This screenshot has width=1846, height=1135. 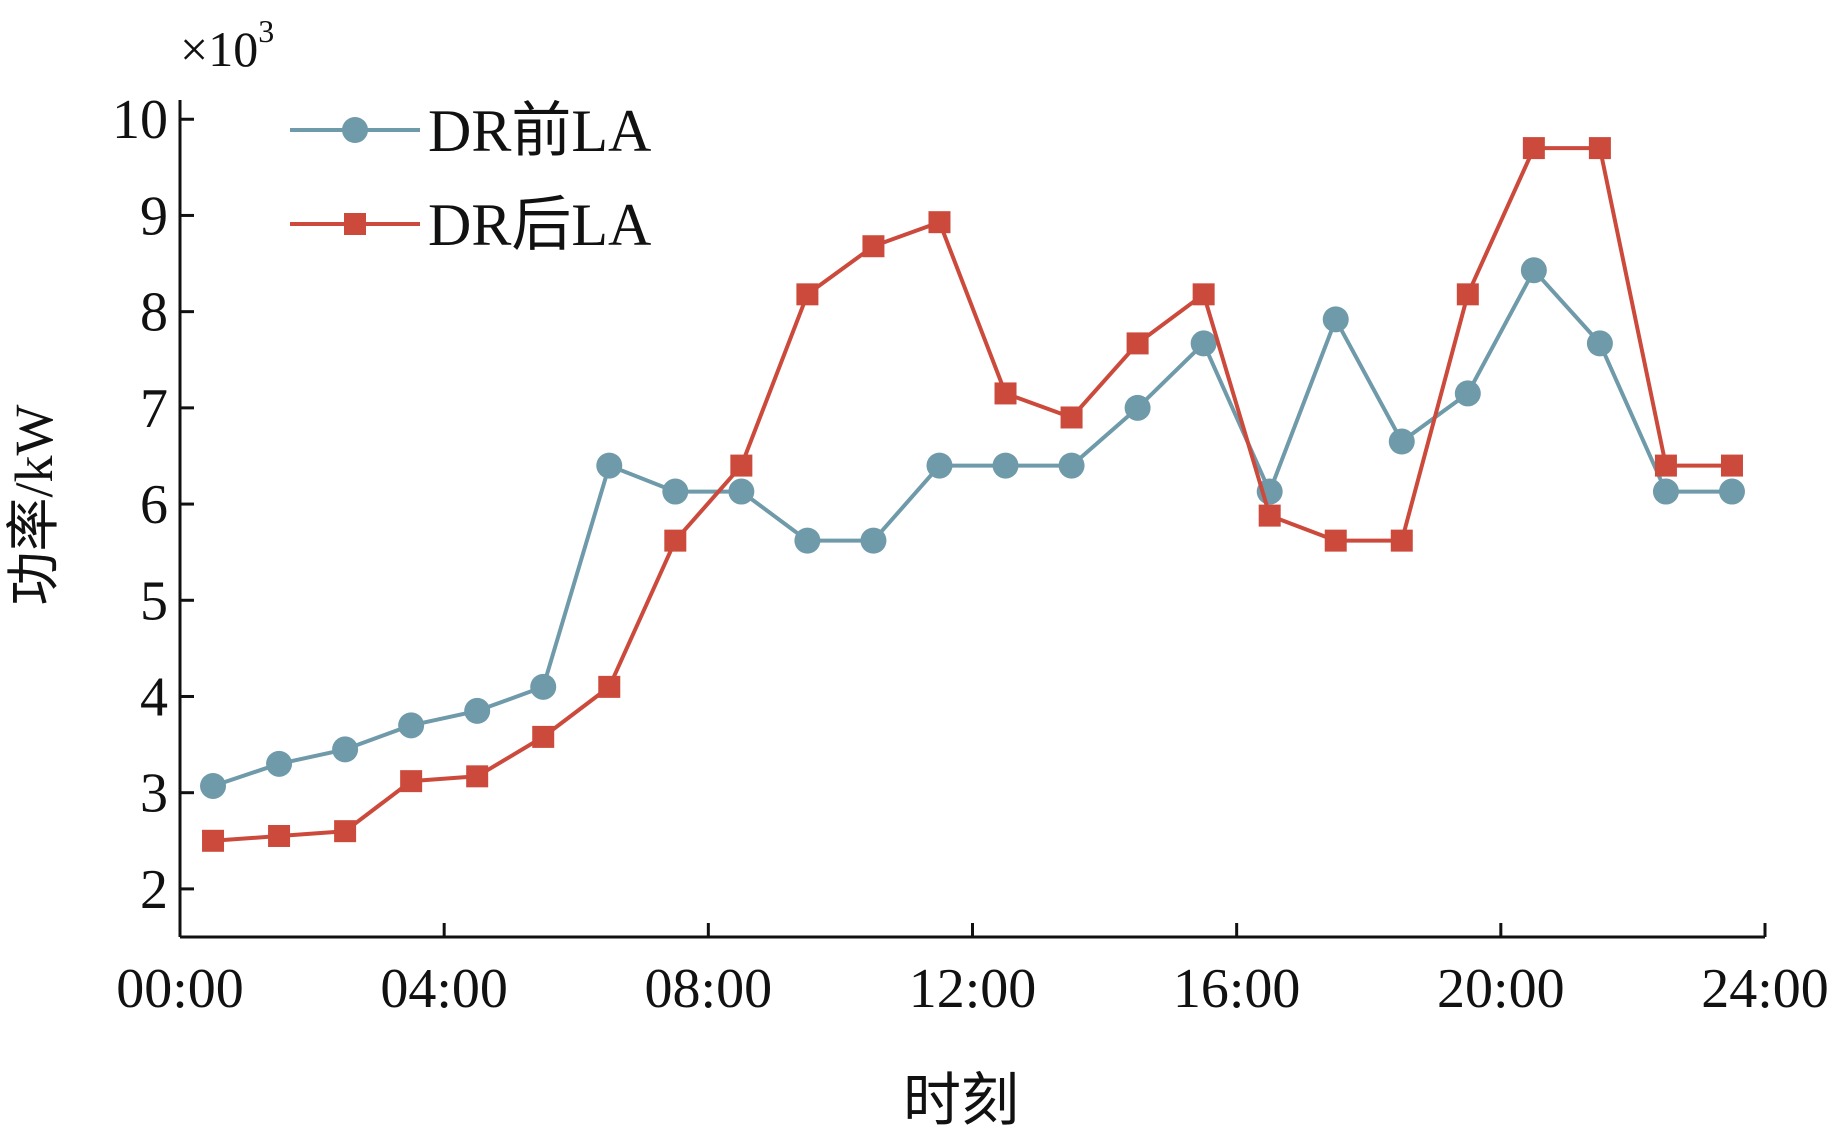 I want to click on y-axis-multiplier-base: ×10, so click(x=219, y=49).